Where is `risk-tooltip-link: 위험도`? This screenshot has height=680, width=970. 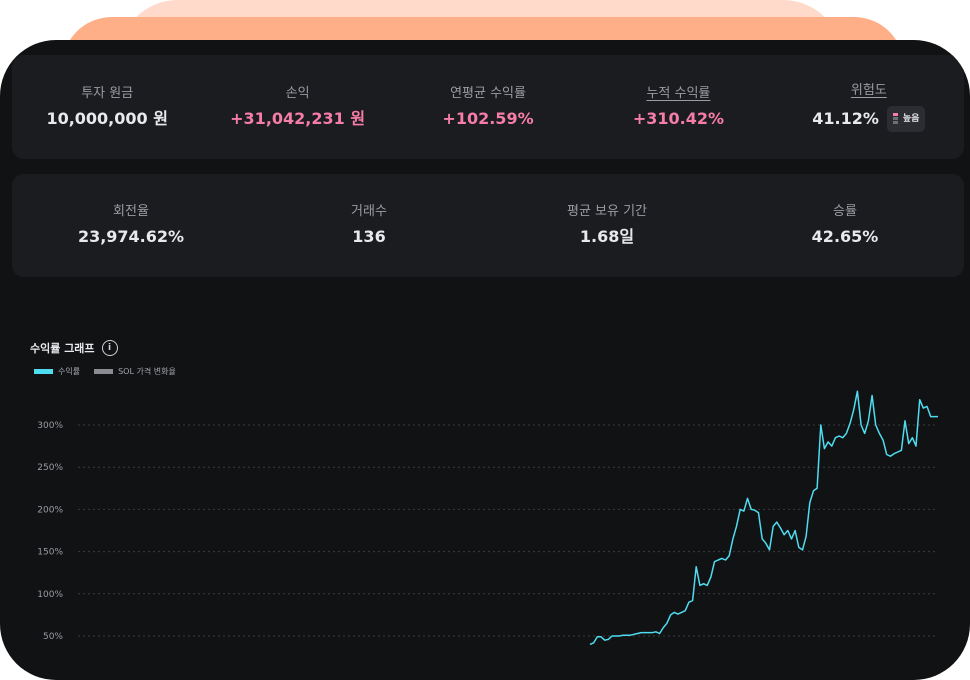
risk-tooltip-link: 위험도 is located at coordinates (868, 90).